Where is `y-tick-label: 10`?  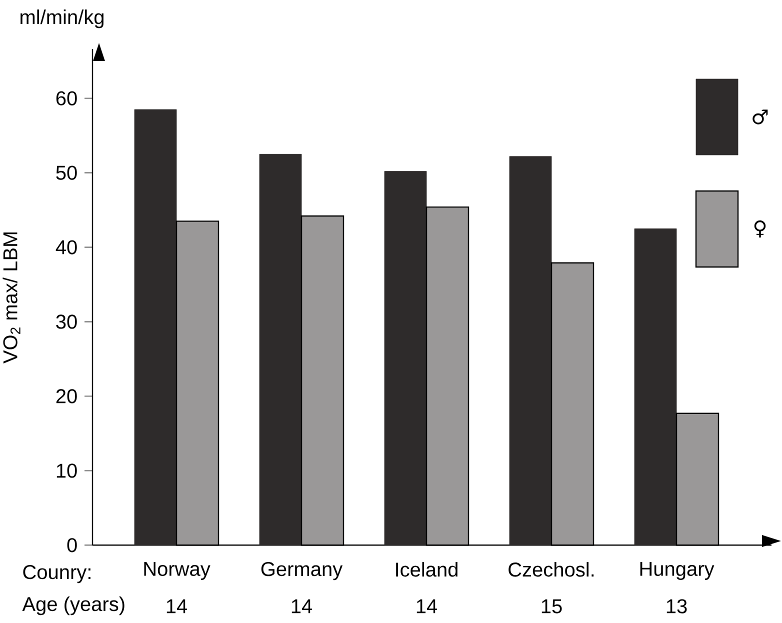 y-tick-label: 10 is located at coordinates (66, 471).